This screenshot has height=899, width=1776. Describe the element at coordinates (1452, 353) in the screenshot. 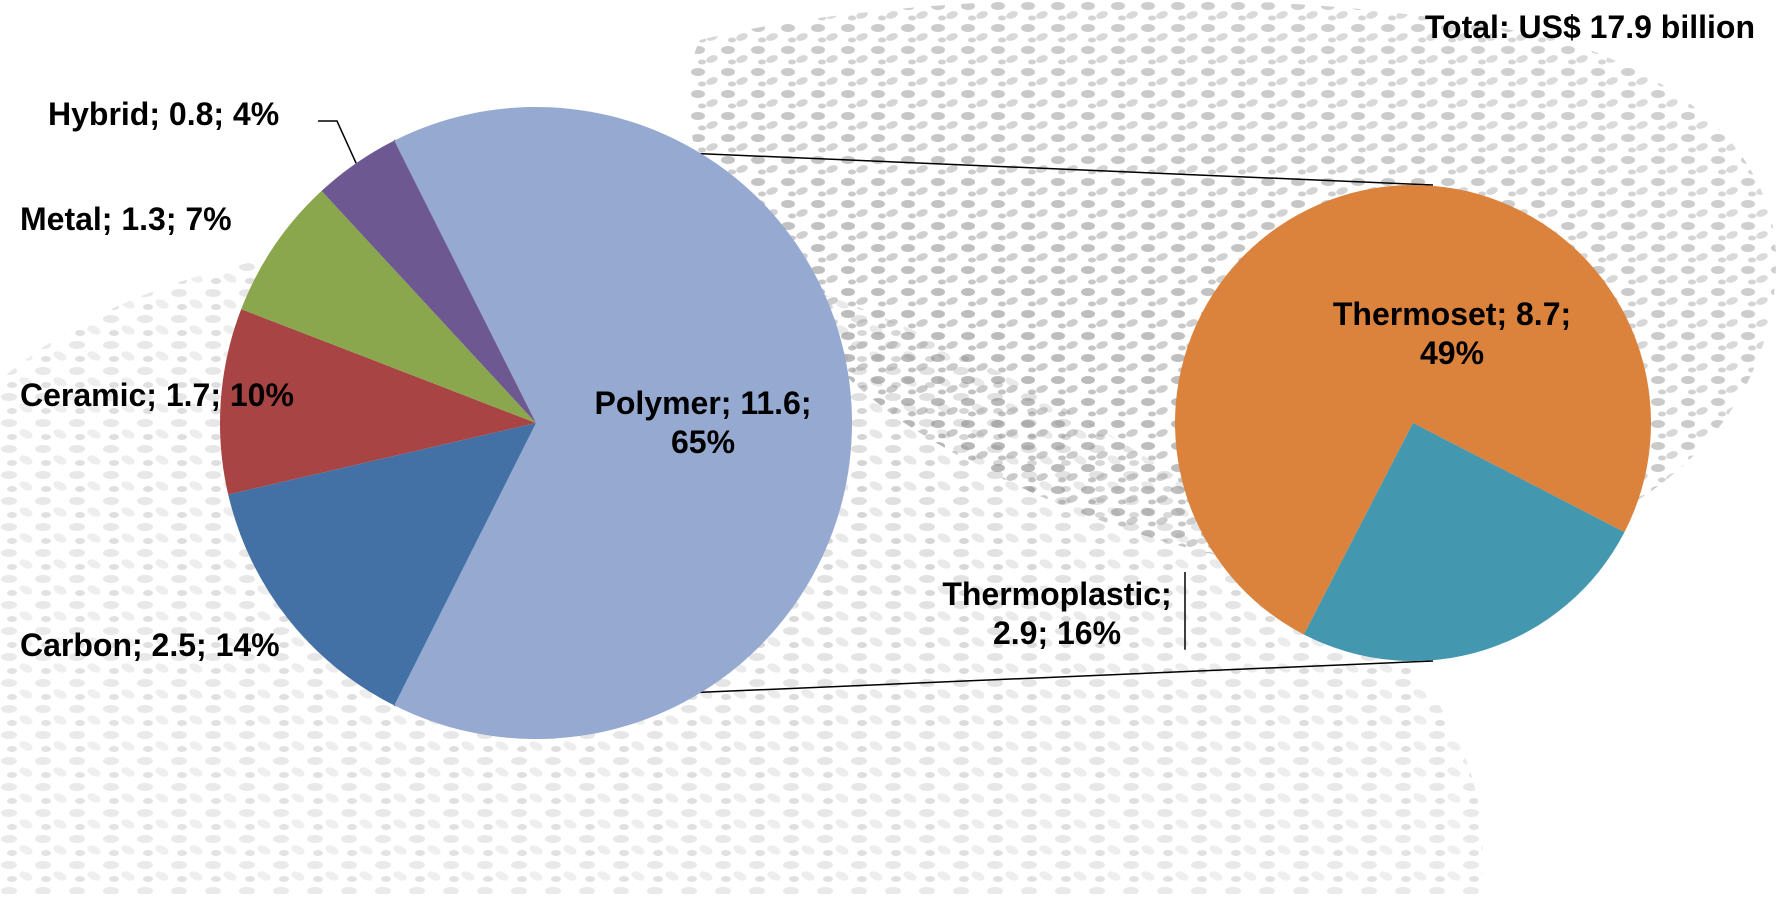

I see `label-thermoset-line: 49%` at that location.